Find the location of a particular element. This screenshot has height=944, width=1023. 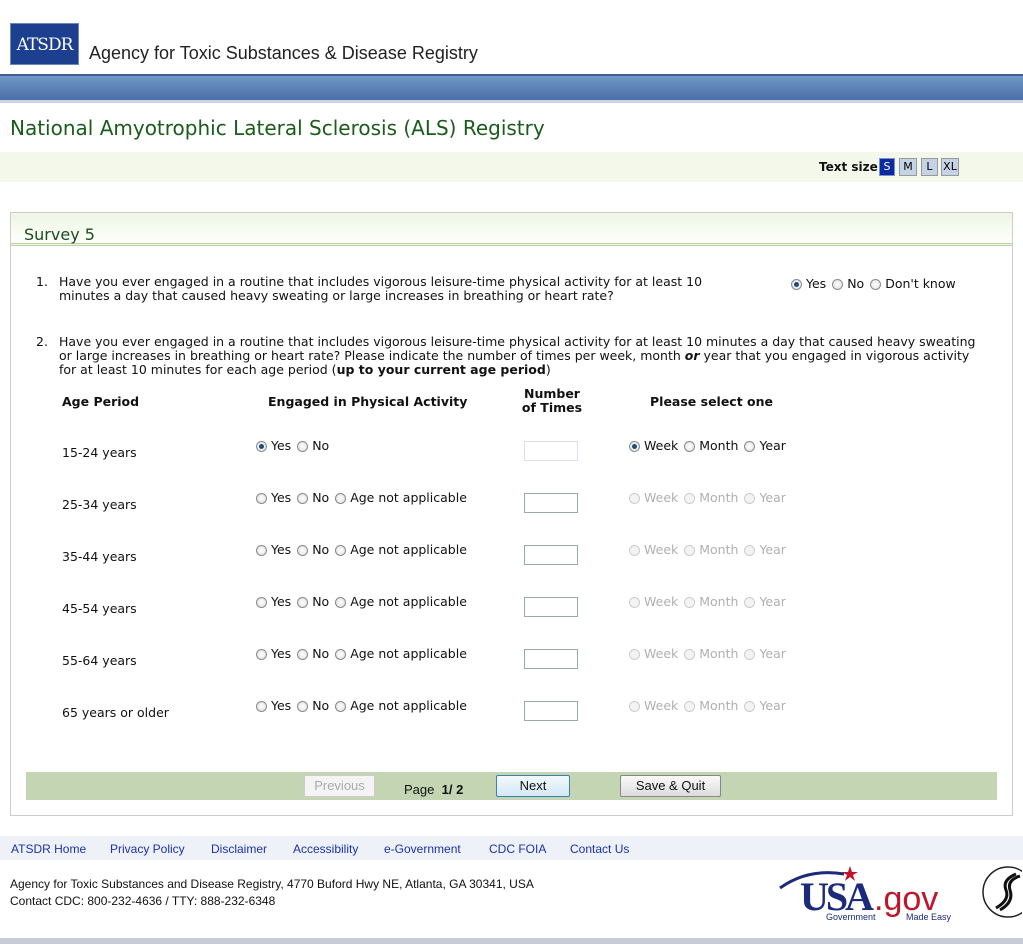

col-period: Please select one is located at coordinates (712, 401).